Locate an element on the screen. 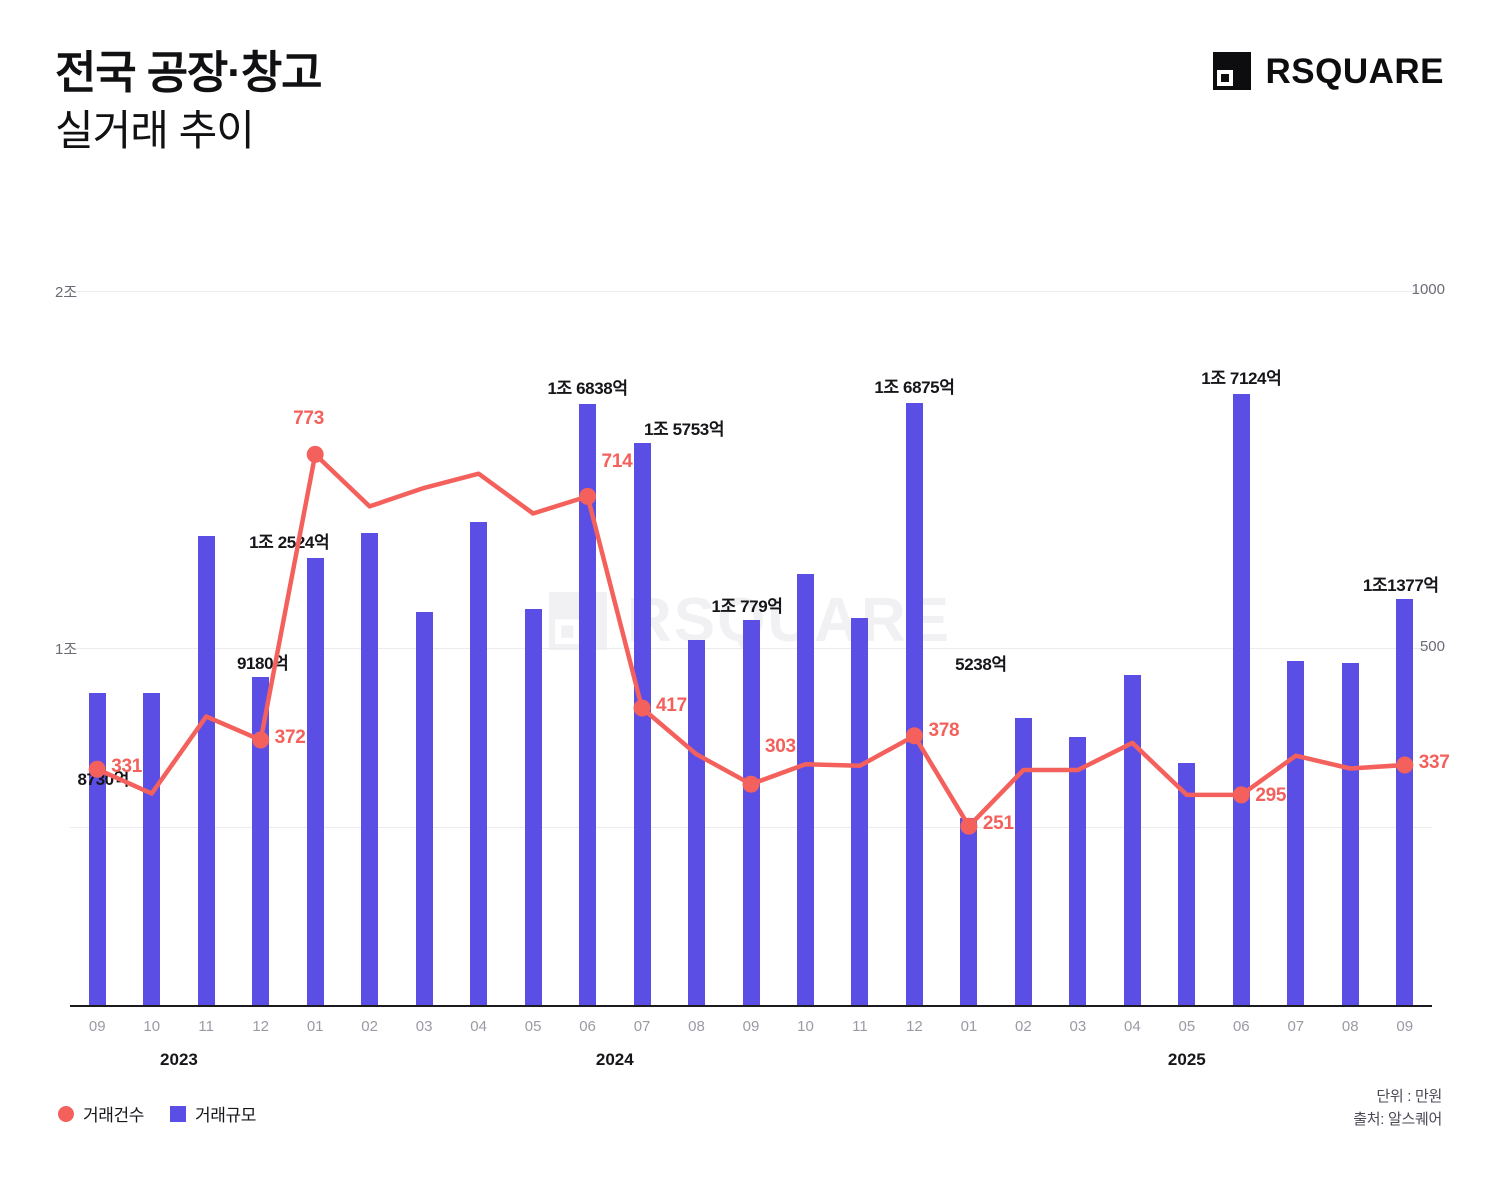 The height and width of the screenshot is (1184, 1500). line-value-label: 337 is located at coordinates (1434, 762).